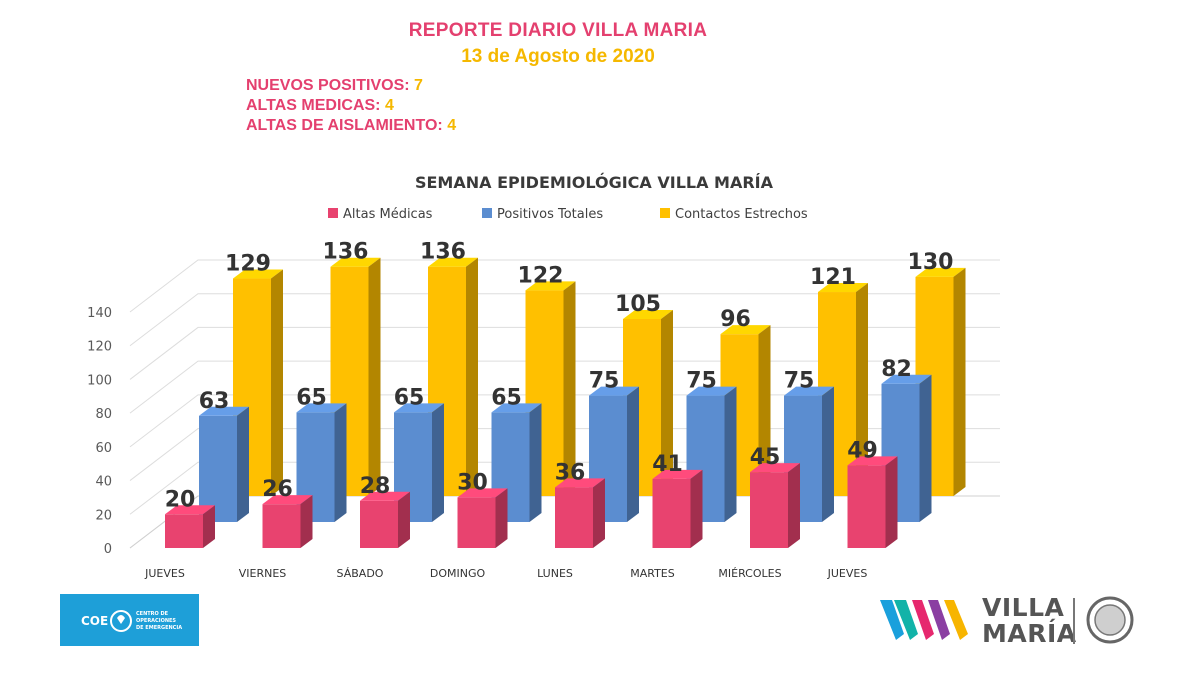 The width and height of the screenshot is (1198, 675). Describe the element at coordinates (472, 482) in the screenshot. I see `bar-value-label: 30` at that location.